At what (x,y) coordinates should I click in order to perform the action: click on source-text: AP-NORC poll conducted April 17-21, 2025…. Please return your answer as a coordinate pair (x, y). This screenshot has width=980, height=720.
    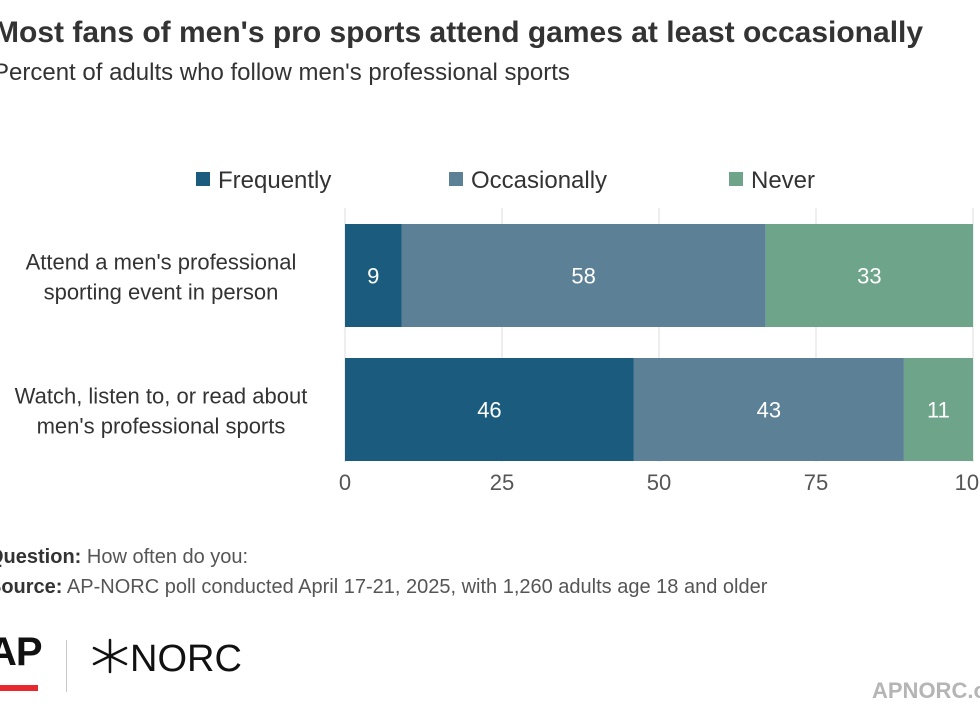
    Looking at the image, I should click on (415, 587).